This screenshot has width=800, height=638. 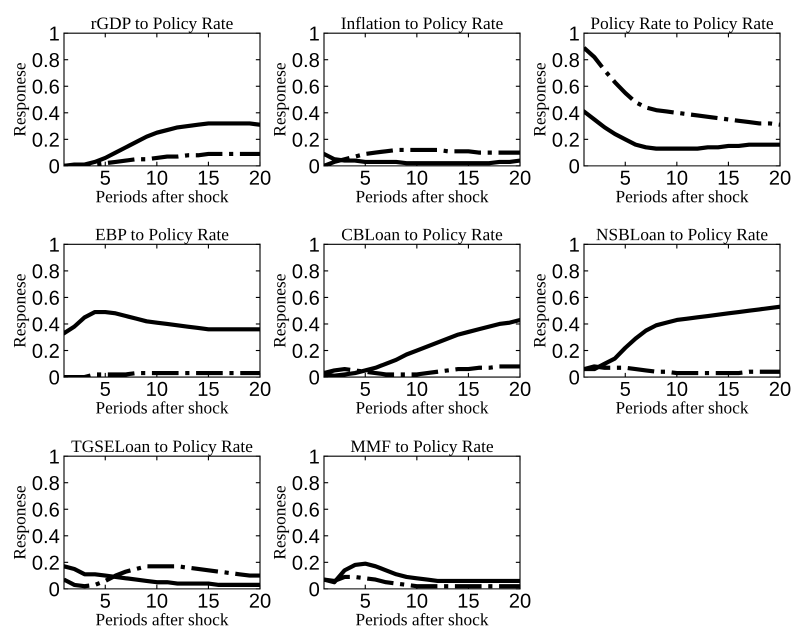 What do you see at coordinates (682, 236) in the screenshot?
I see `chart-title: NSBLoan to Policy Rate` at bounding box center [682, 236].